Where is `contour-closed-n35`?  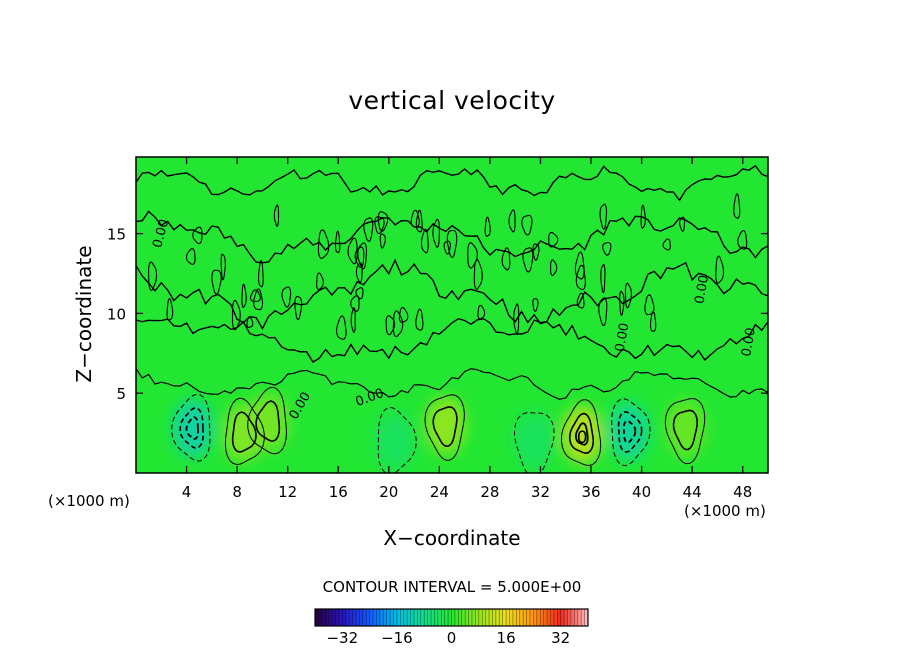 contour-closed-n35 is located at coordinates (737, 206).